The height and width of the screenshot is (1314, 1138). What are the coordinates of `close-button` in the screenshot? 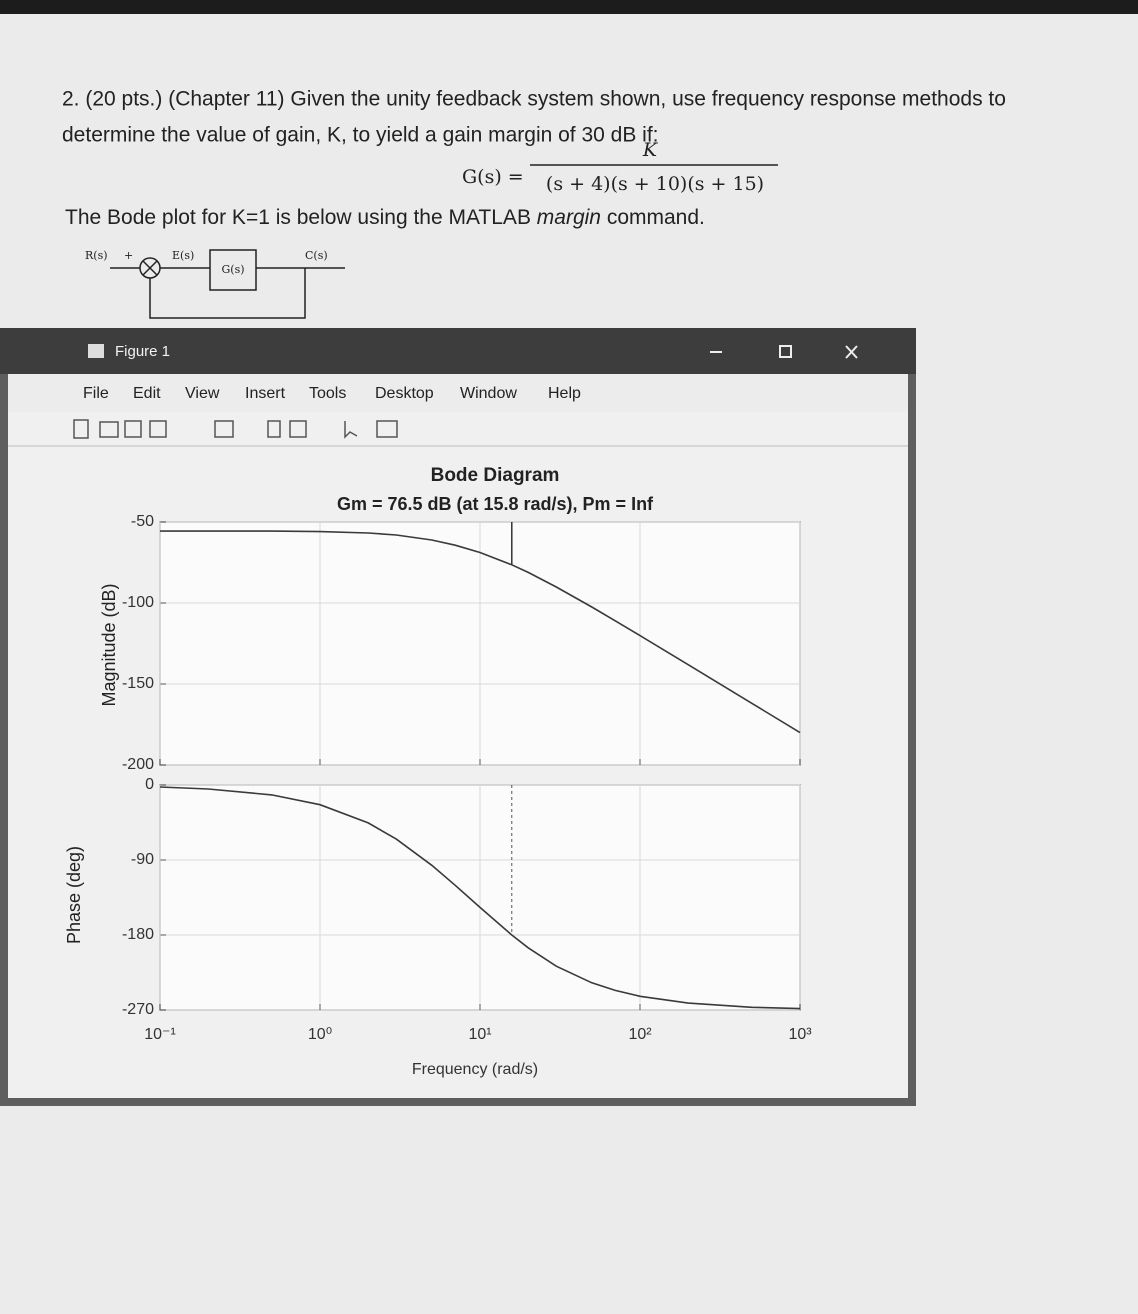 It's located at (851, 352).